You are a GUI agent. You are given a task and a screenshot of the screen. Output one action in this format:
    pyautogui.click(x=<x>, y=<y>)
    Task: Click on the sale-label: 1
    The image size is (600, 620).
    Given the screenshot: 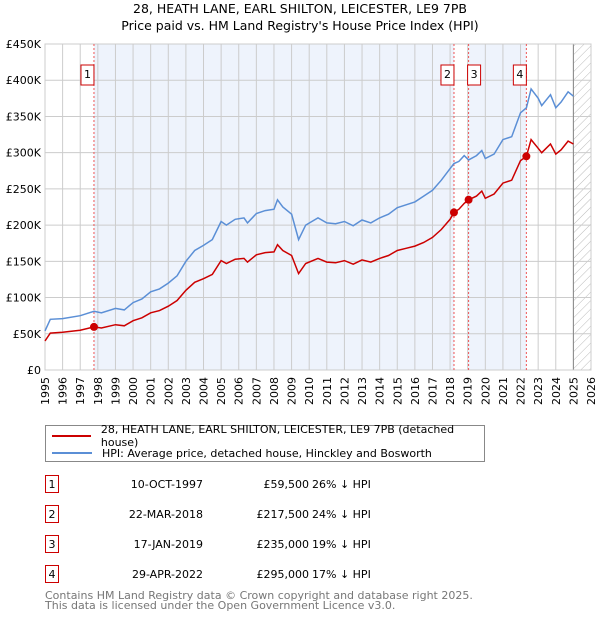 What is the action you would take?
    pyautogui.click(x=87, y=74)
    